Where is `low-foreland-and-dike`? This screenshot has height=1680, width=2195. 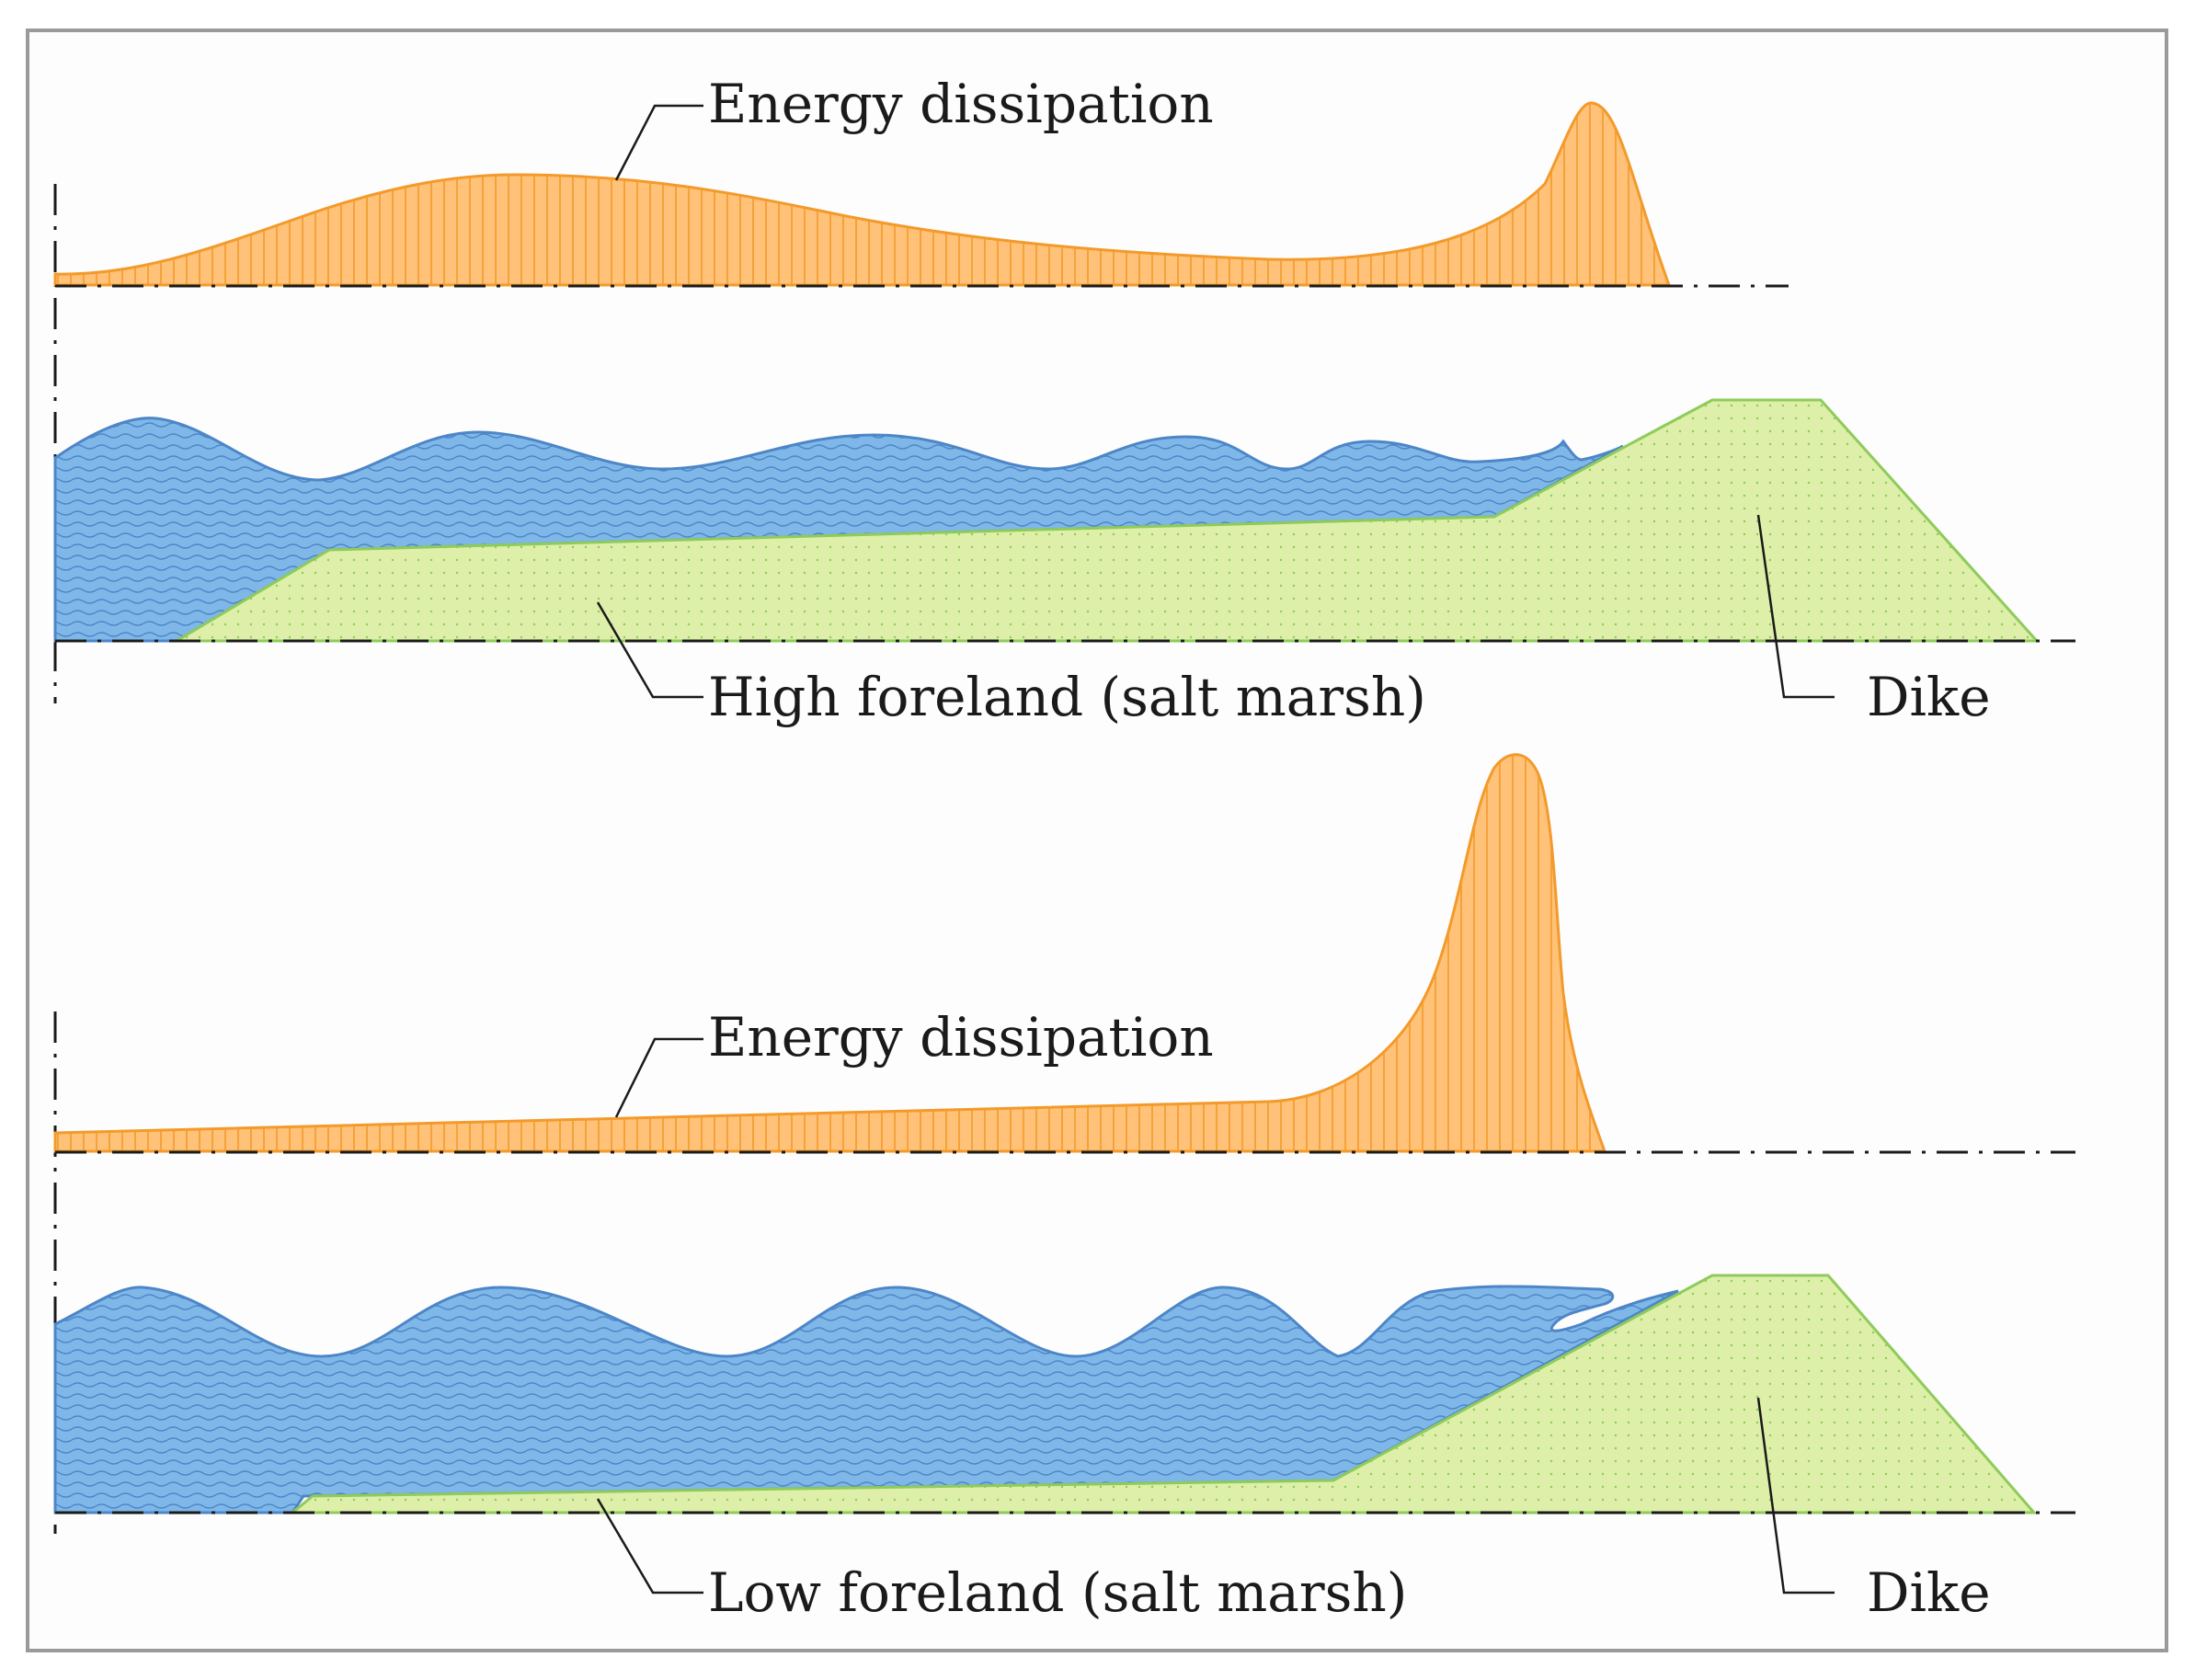 low-foreland-and-dike is located at coordinates (1163, 1394).